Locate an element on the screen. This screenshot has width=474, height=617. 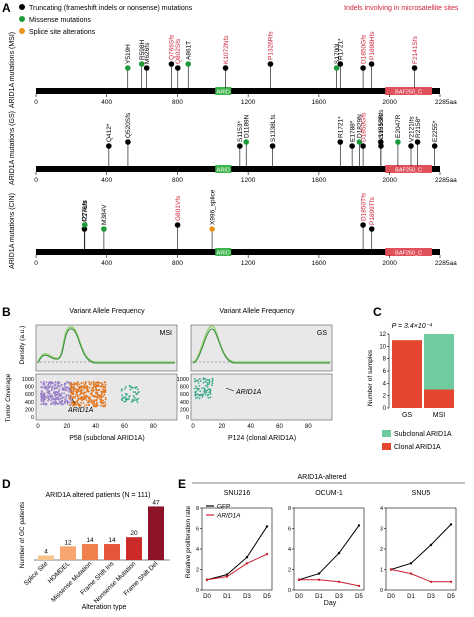
axis-tick-label: 2285aa is located at coordinates (446, 180).